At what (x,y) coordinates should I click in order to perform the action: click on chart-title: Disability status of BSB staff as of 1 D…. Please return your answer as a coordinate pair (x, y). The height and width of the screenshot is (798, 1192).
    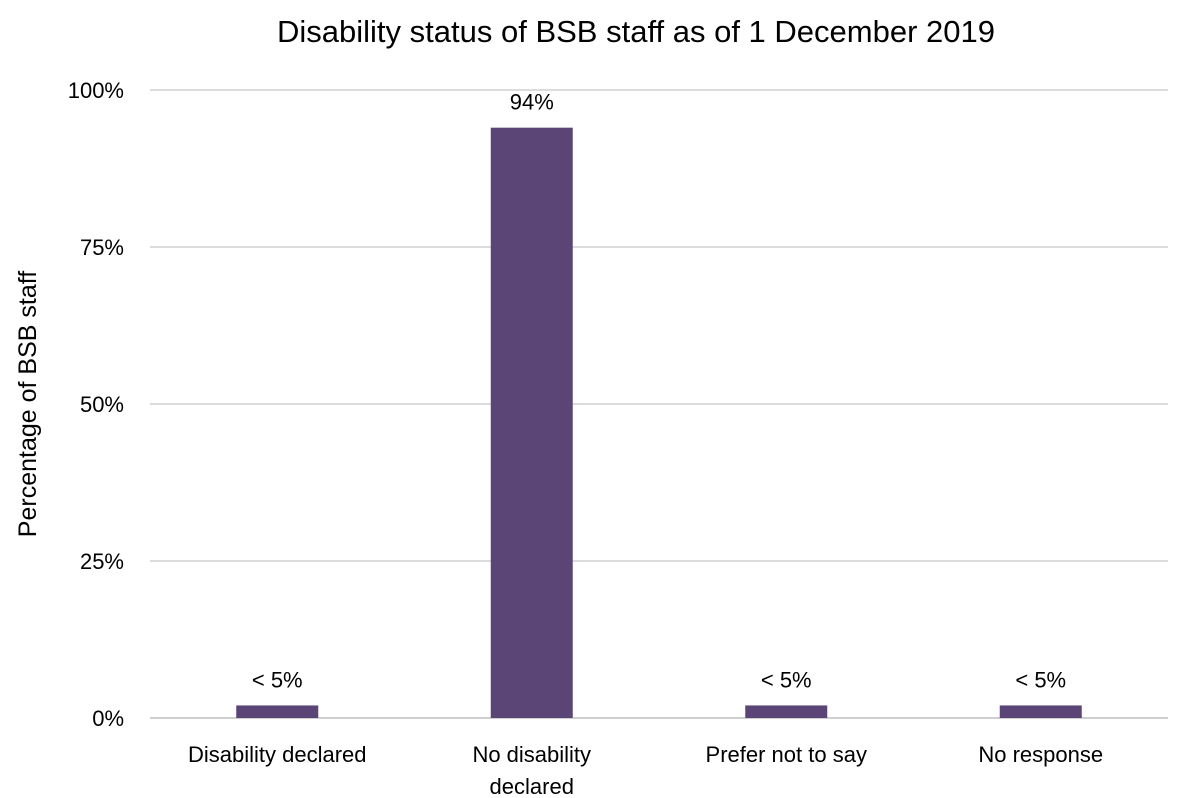
    Looking at the image, I should click on (636, 31).